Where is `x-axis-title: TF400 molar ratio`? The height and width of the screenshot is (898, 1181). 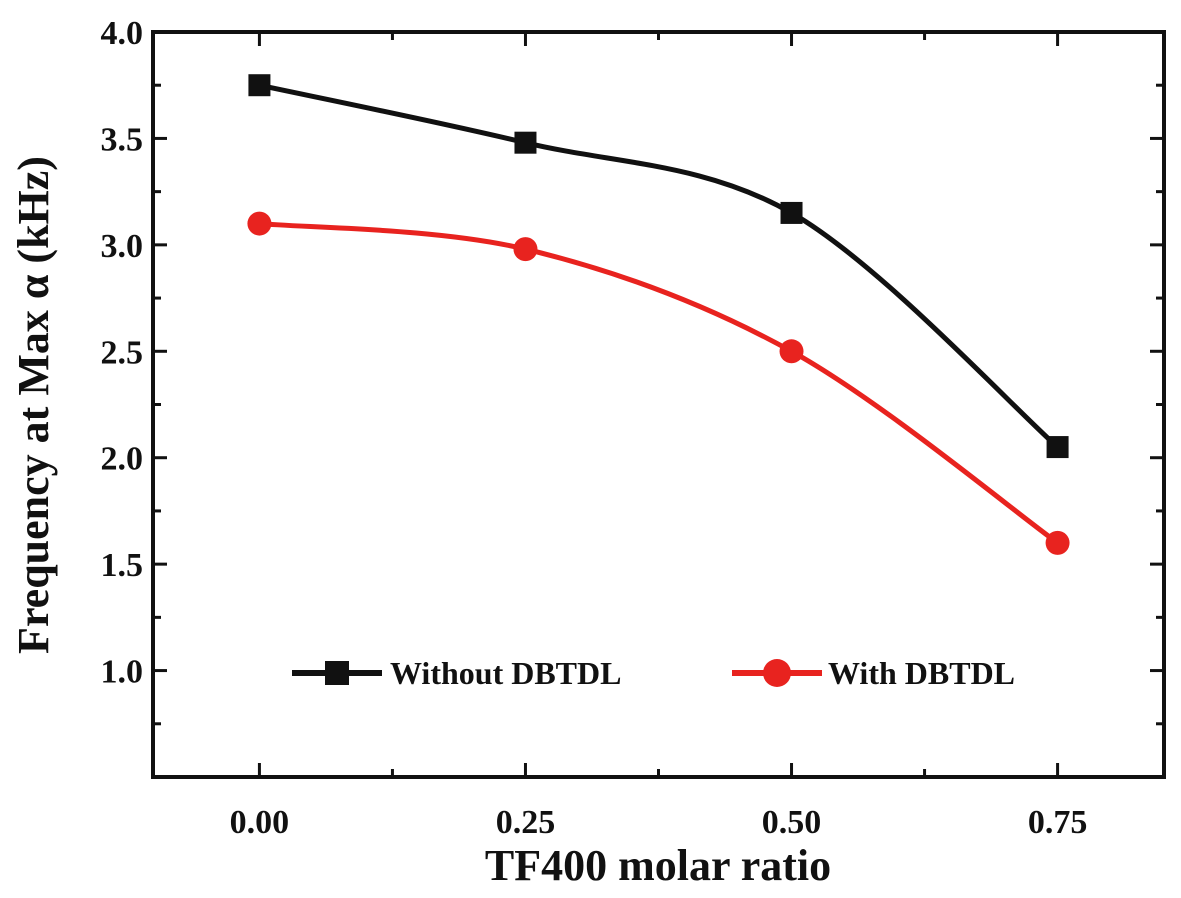 x-axis-title: TF400 molar ratio is located at coordinates (658, 865).